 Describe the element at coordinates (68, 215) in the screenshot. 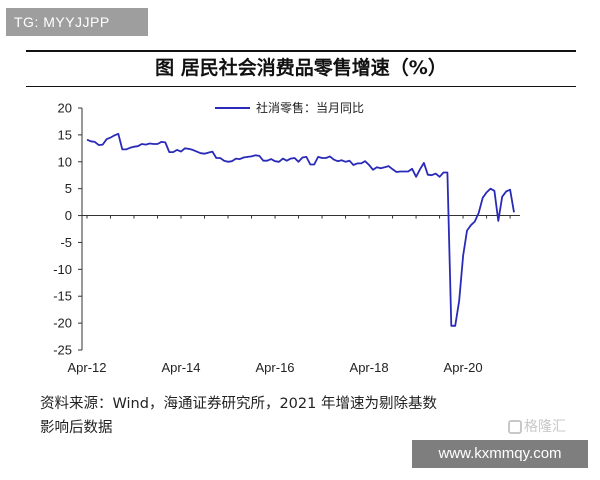

I see `y-tick-label: 0` at that location.